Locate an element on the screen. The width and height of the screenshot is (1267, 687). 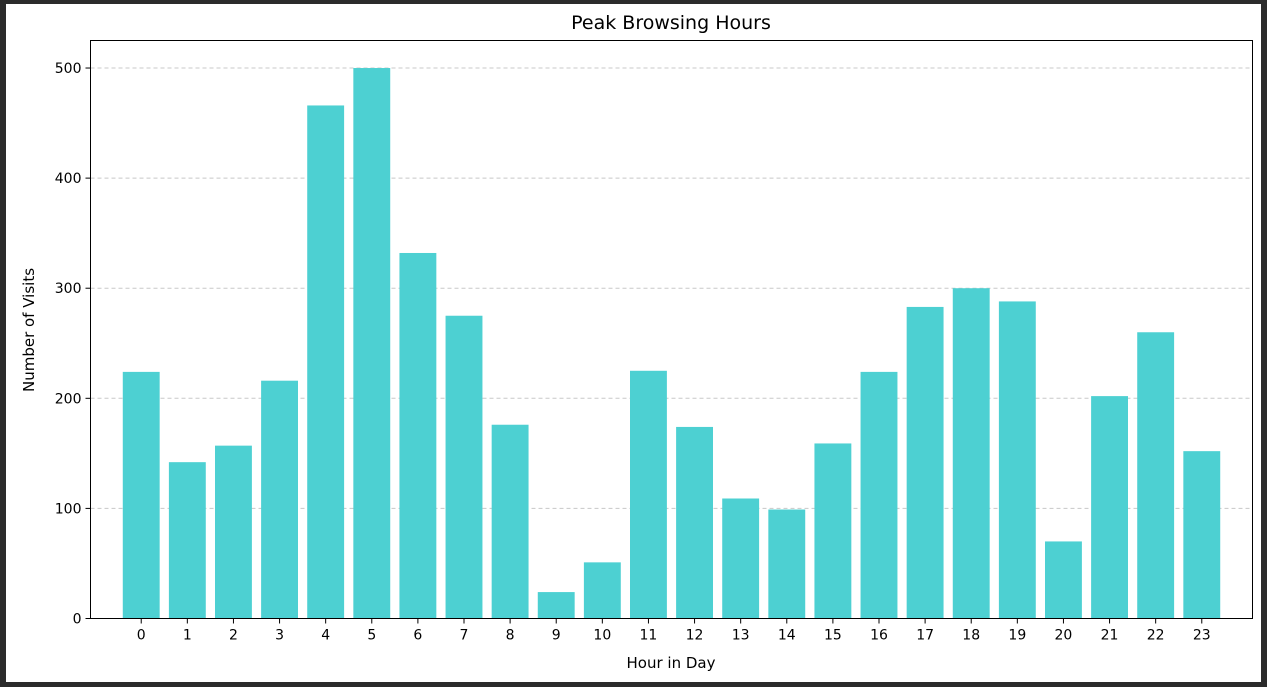
y-tick-label: 100 is located at coordinates (68, 509).